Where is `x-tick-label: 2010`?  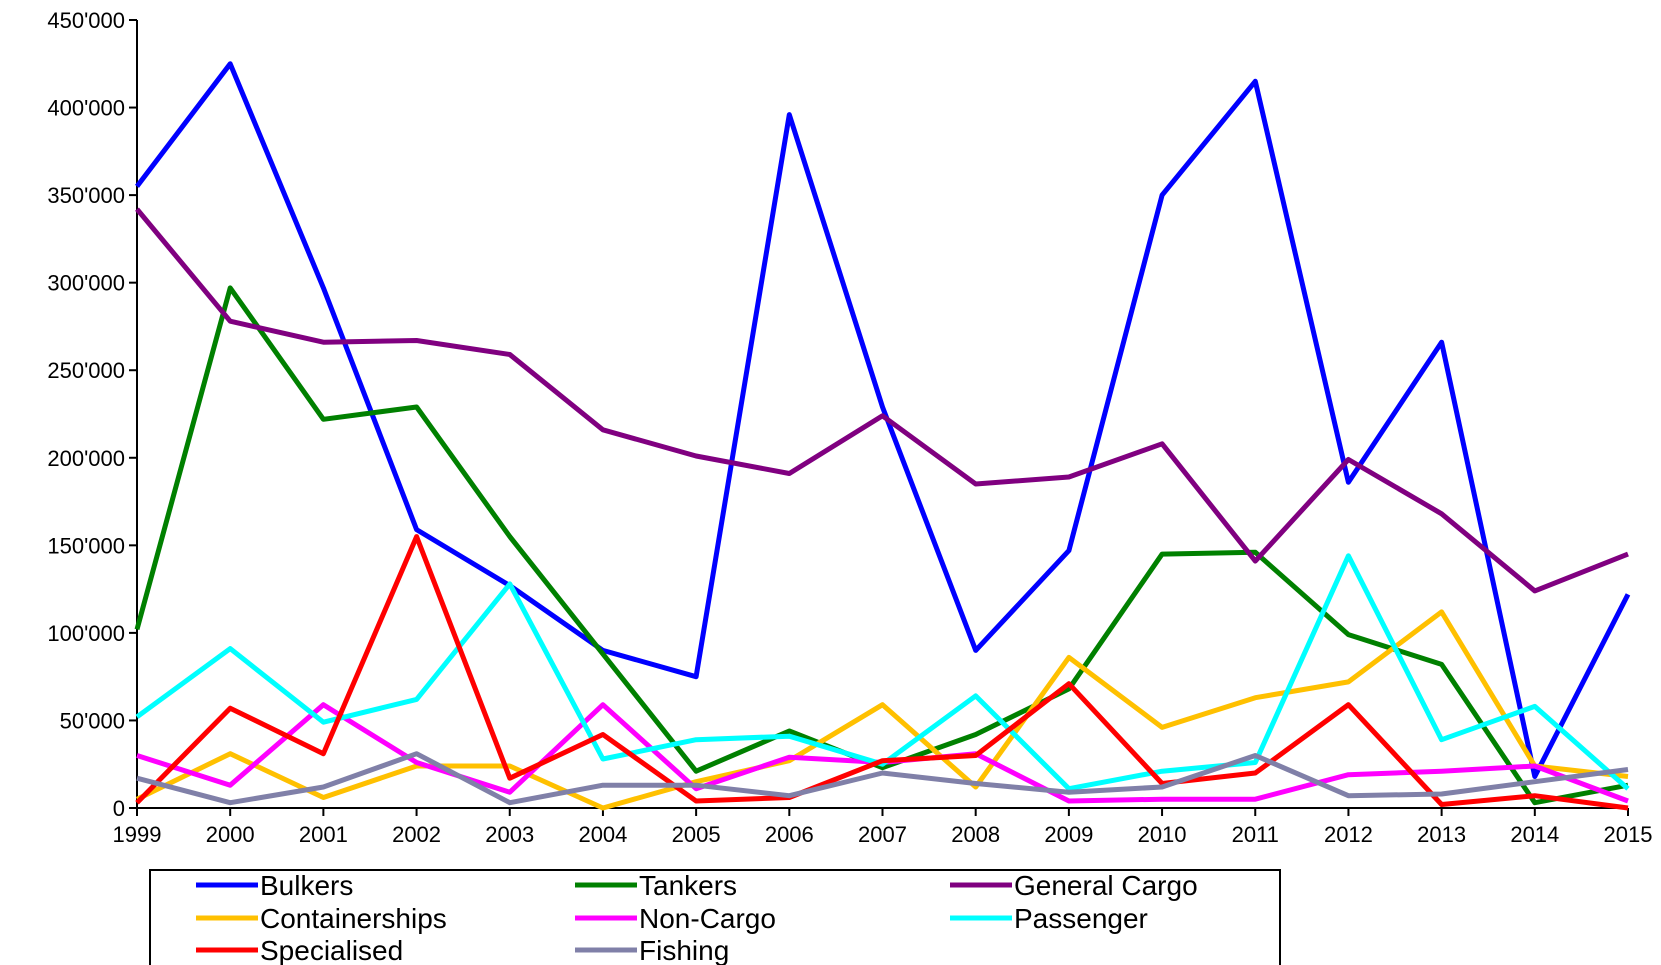
x-tick-label: 2010 is located at coordinates (1162, 834).